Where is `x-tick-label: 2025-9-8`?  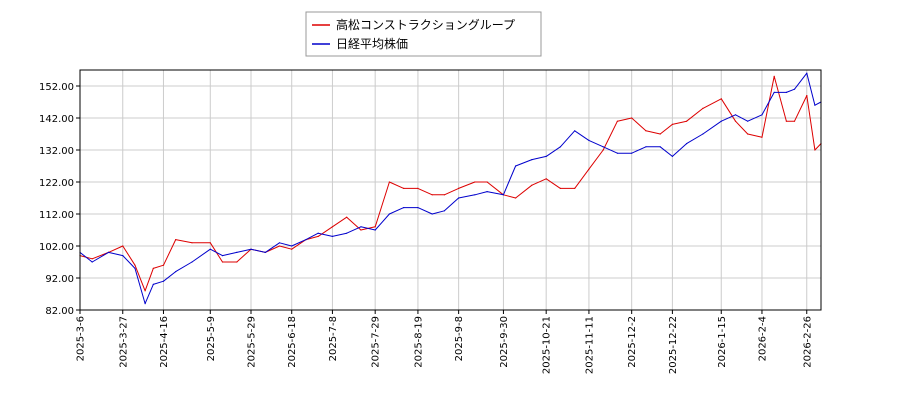
x-tick-label: 2025-9-8 is located at coordinates (459, 338).